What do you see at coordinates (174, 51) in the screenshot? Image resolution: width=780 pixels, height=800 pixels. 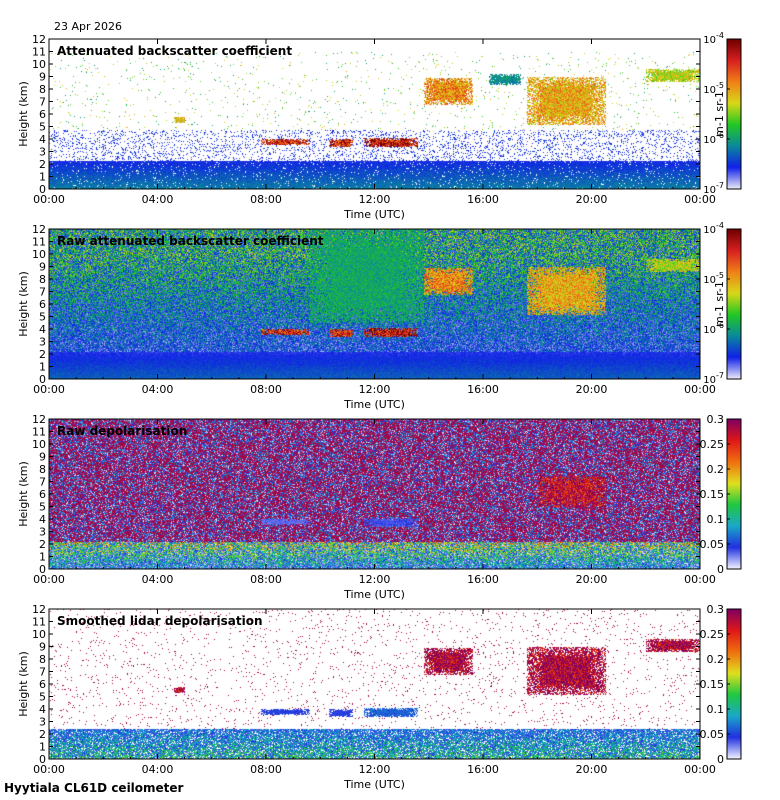 I see `chart-title: Attenuated backscatter coefficient` at bounding box center [174, 51].